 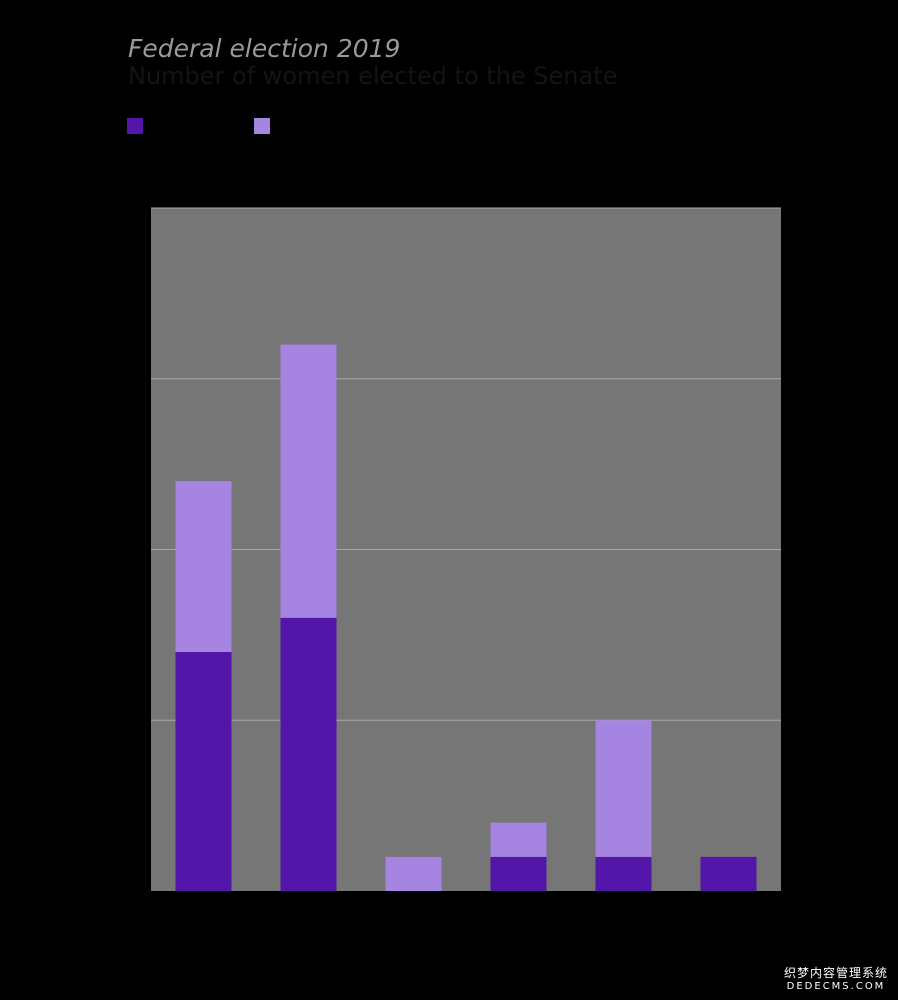 What do you see at coordinates (373, 76) in the screenshot?
I see `chart-subtitle: Number of women elected to the Senate` at bounding box center [373, 76].